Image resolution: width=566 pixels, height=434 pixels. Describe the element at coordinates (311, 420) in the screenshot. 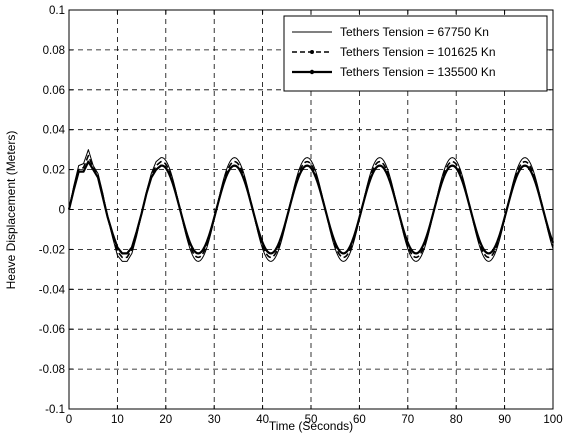

I see `x-tick-label: 50` at that location.